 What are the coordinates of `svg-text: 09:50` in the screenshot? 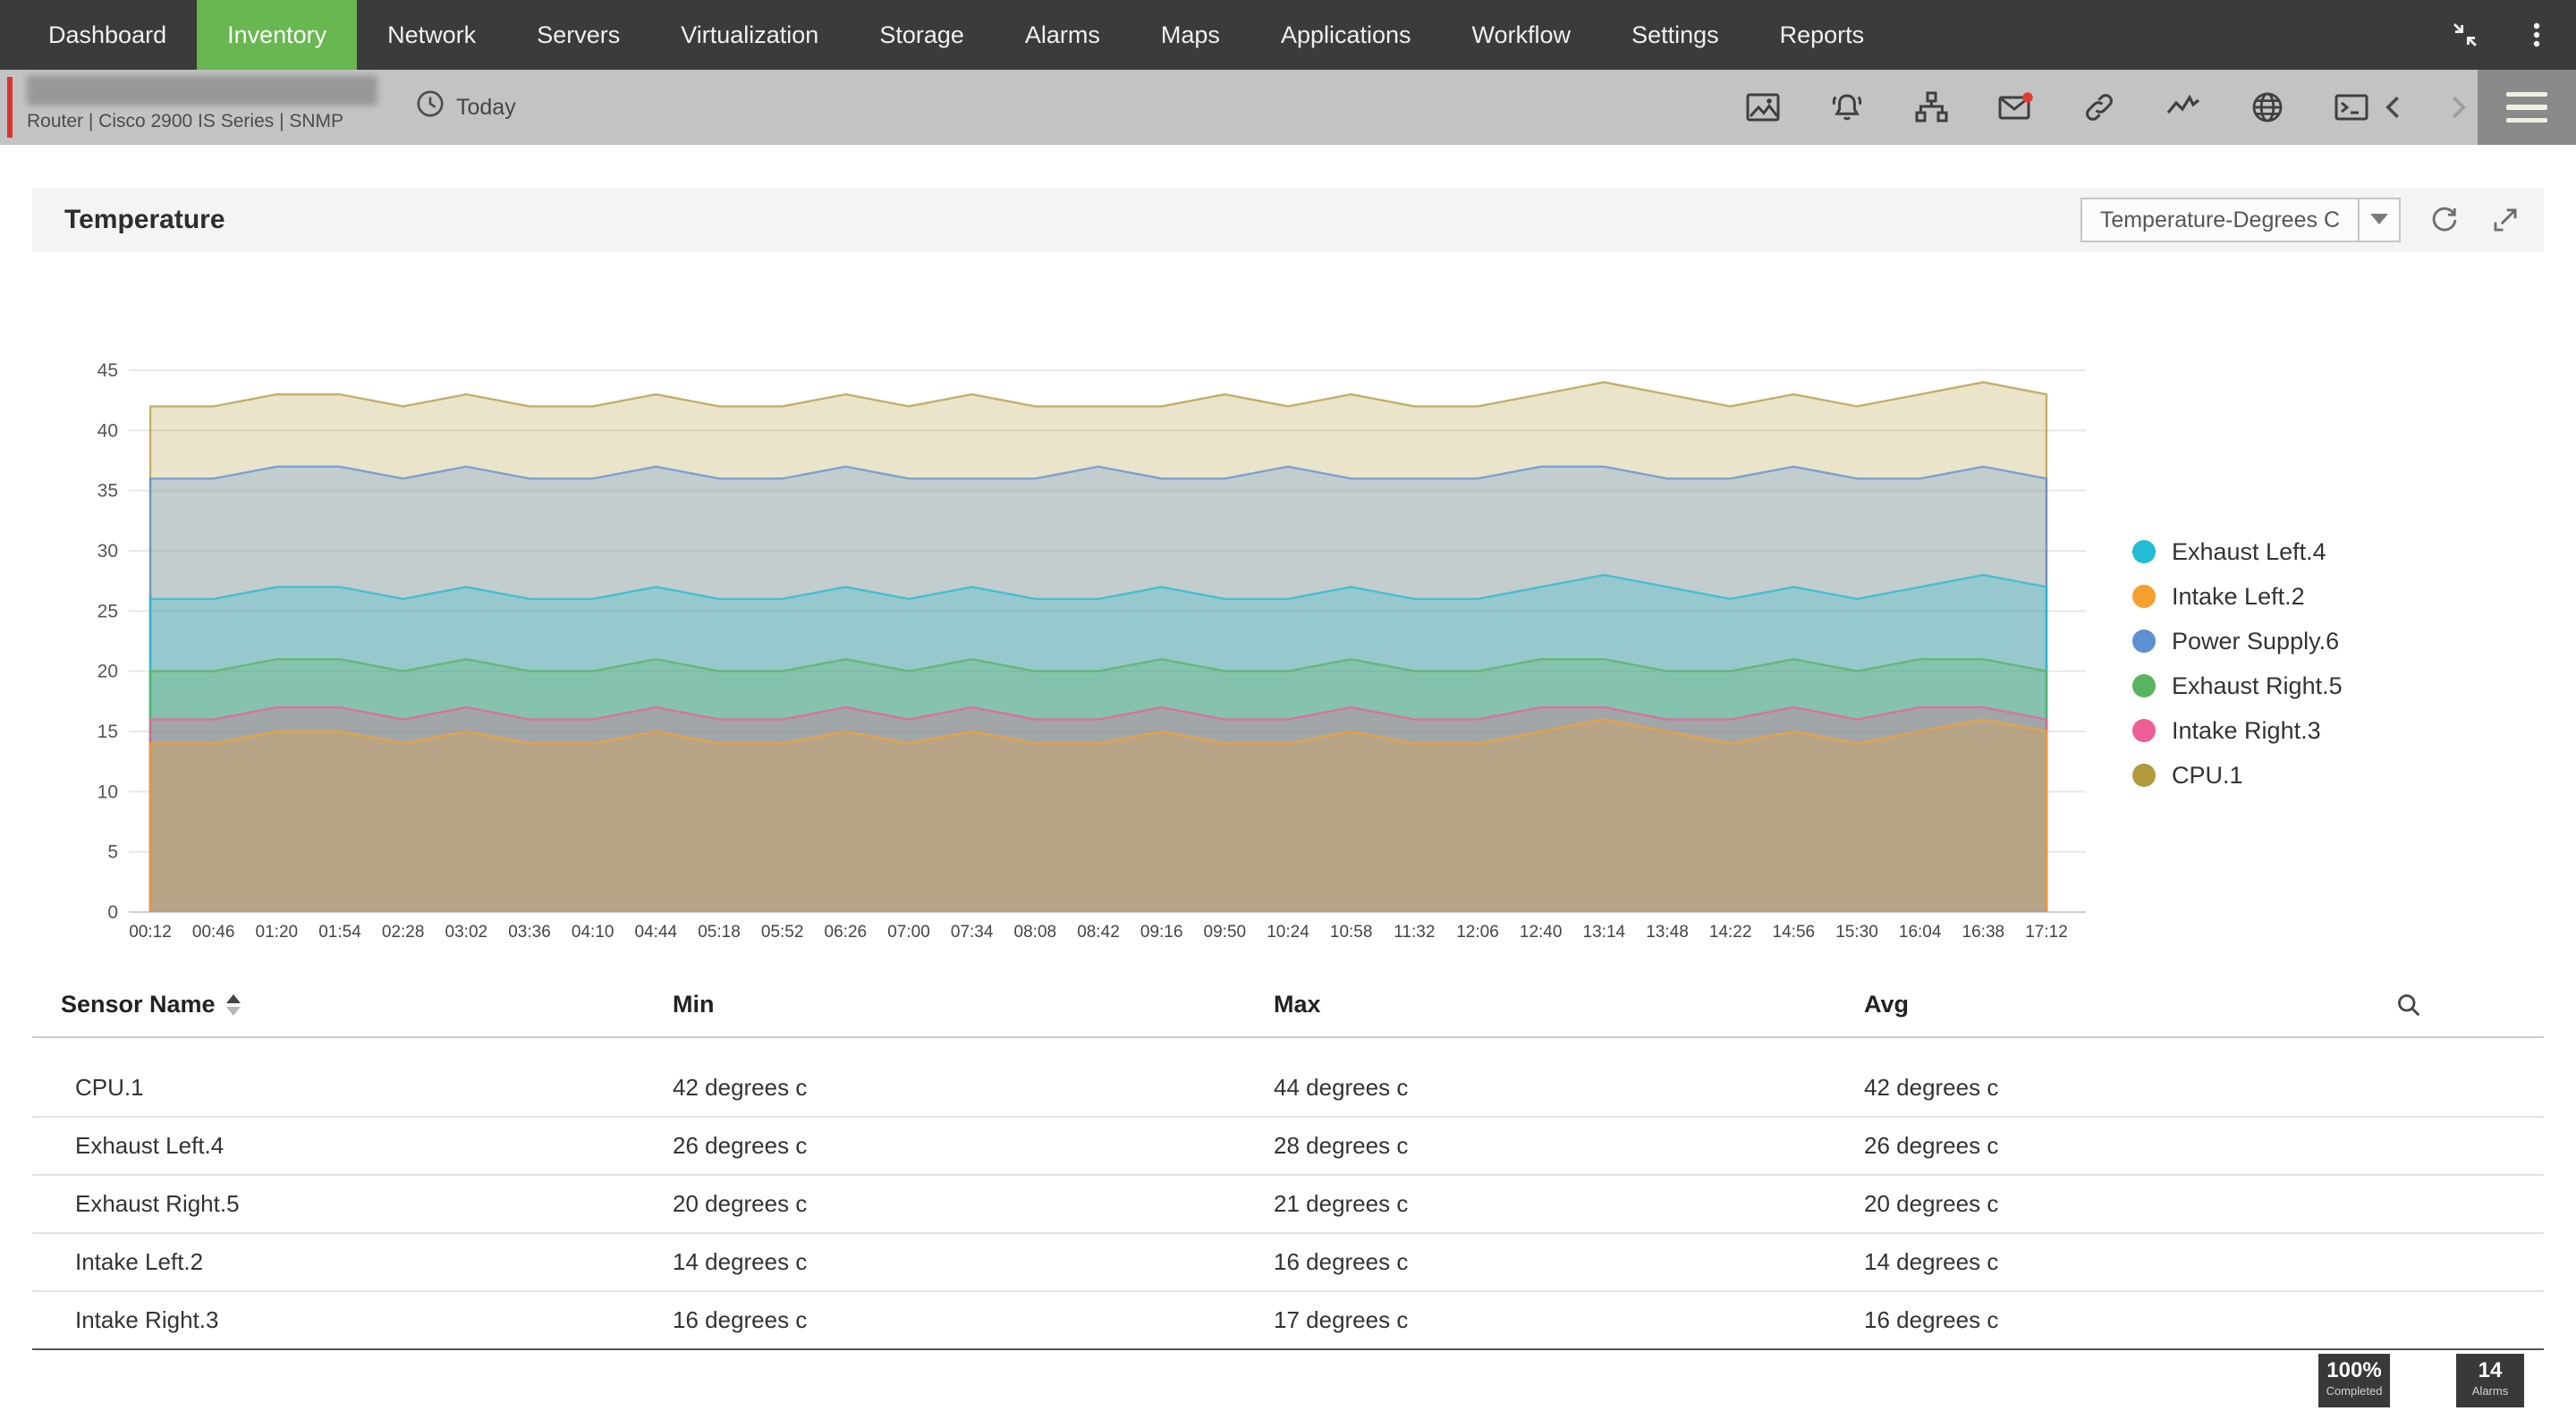 It's located at (1225, 933).